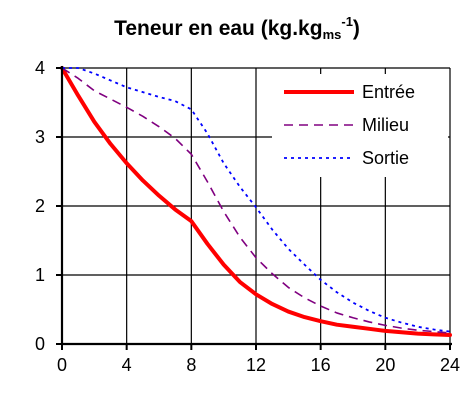 This screenshot has width=474, height=406. I want to click on x-tick-label-1: 4, so click(127, 365).